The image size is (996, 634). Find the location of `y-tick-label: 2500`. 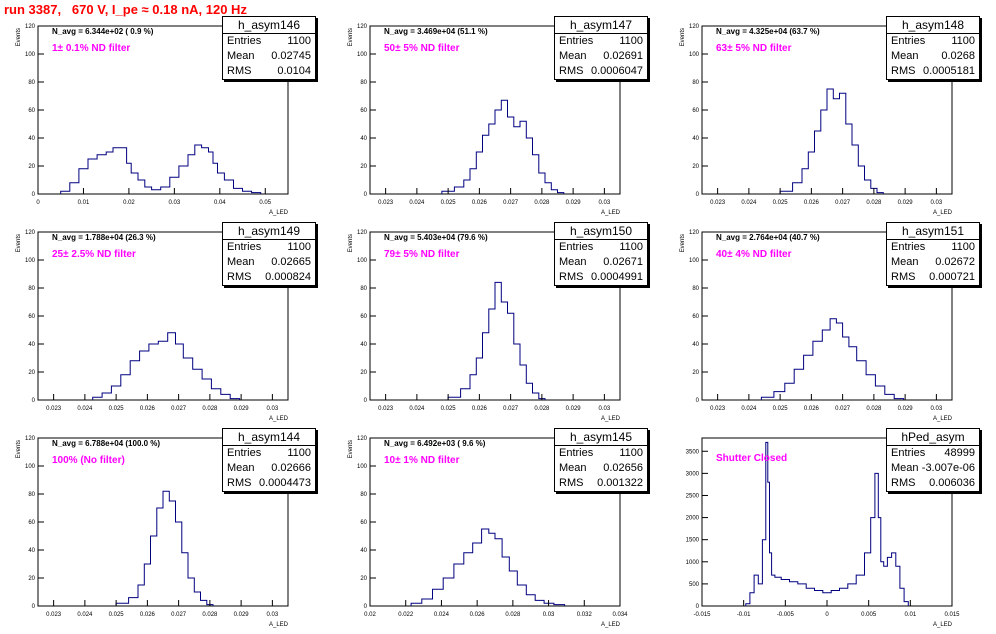

y-tick-label: 2500 is located at coordinates (693, 496).